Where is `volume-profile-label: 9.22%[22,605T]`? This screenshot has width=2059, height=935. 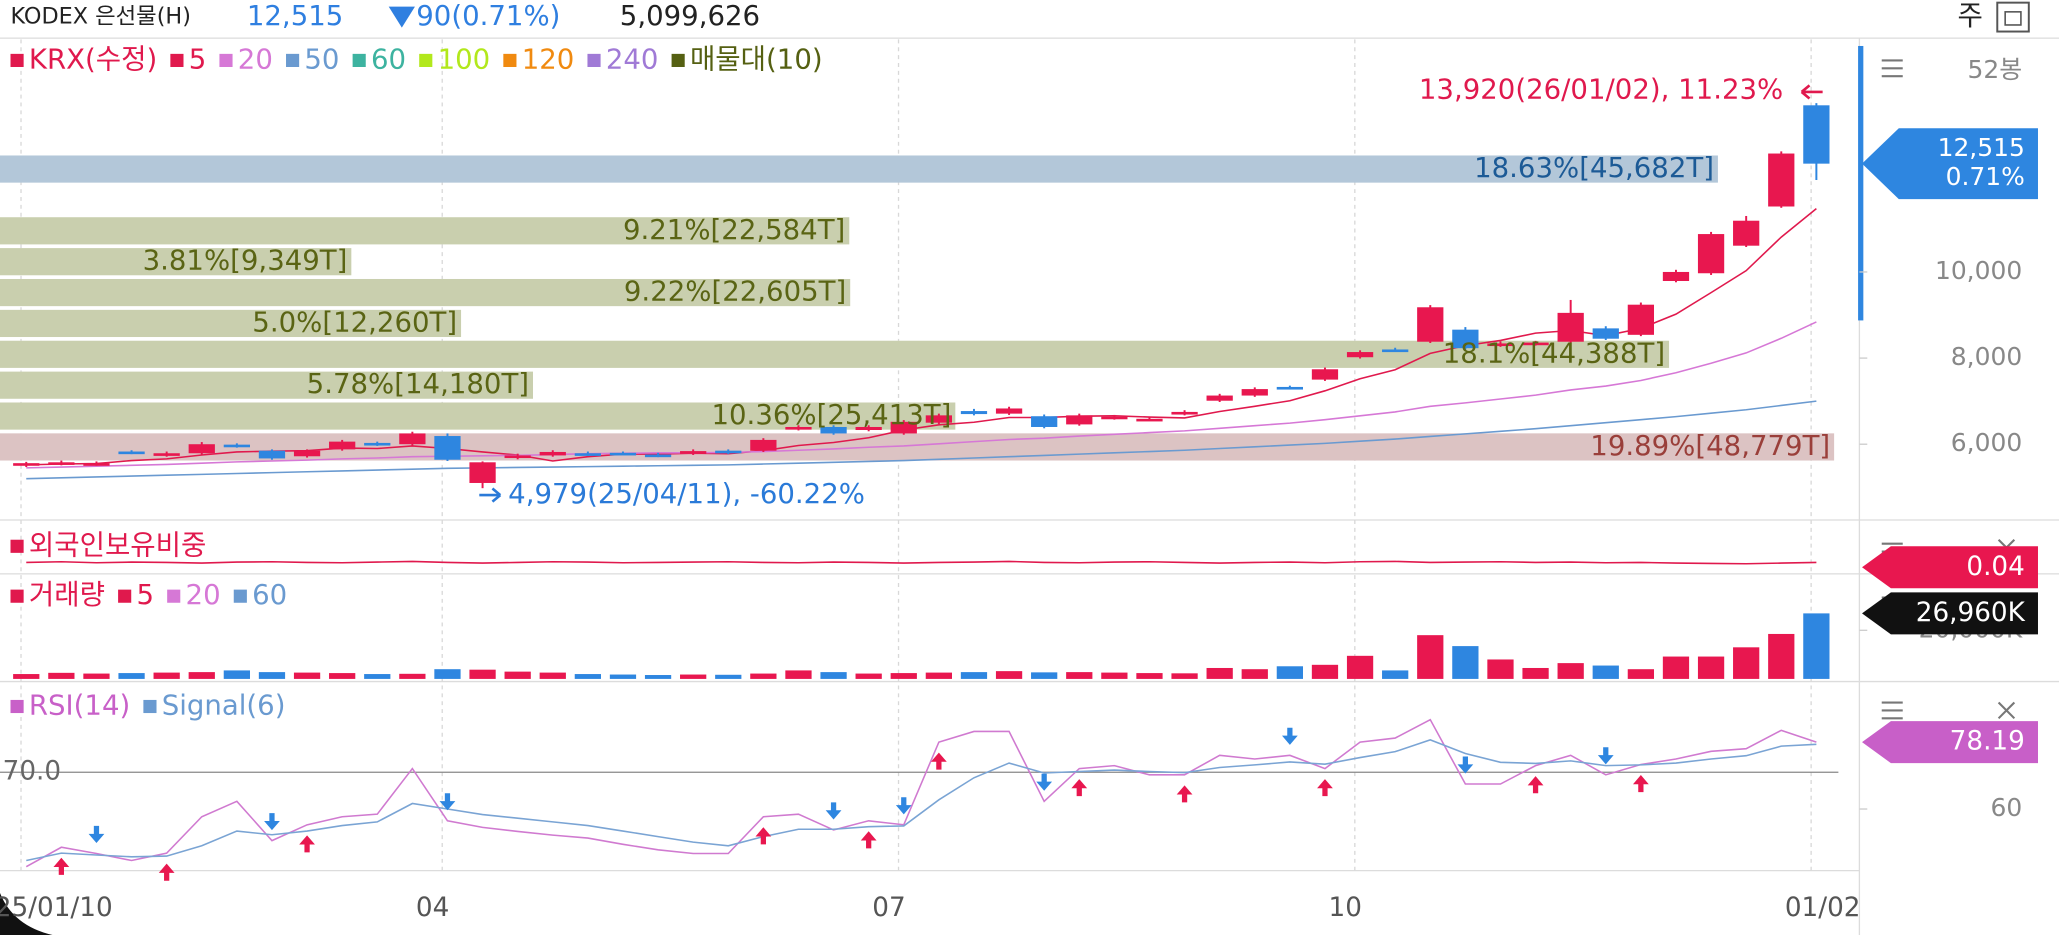
volume-profile-label: 9.22%[22,605T] is located at coordinates (735, 291).